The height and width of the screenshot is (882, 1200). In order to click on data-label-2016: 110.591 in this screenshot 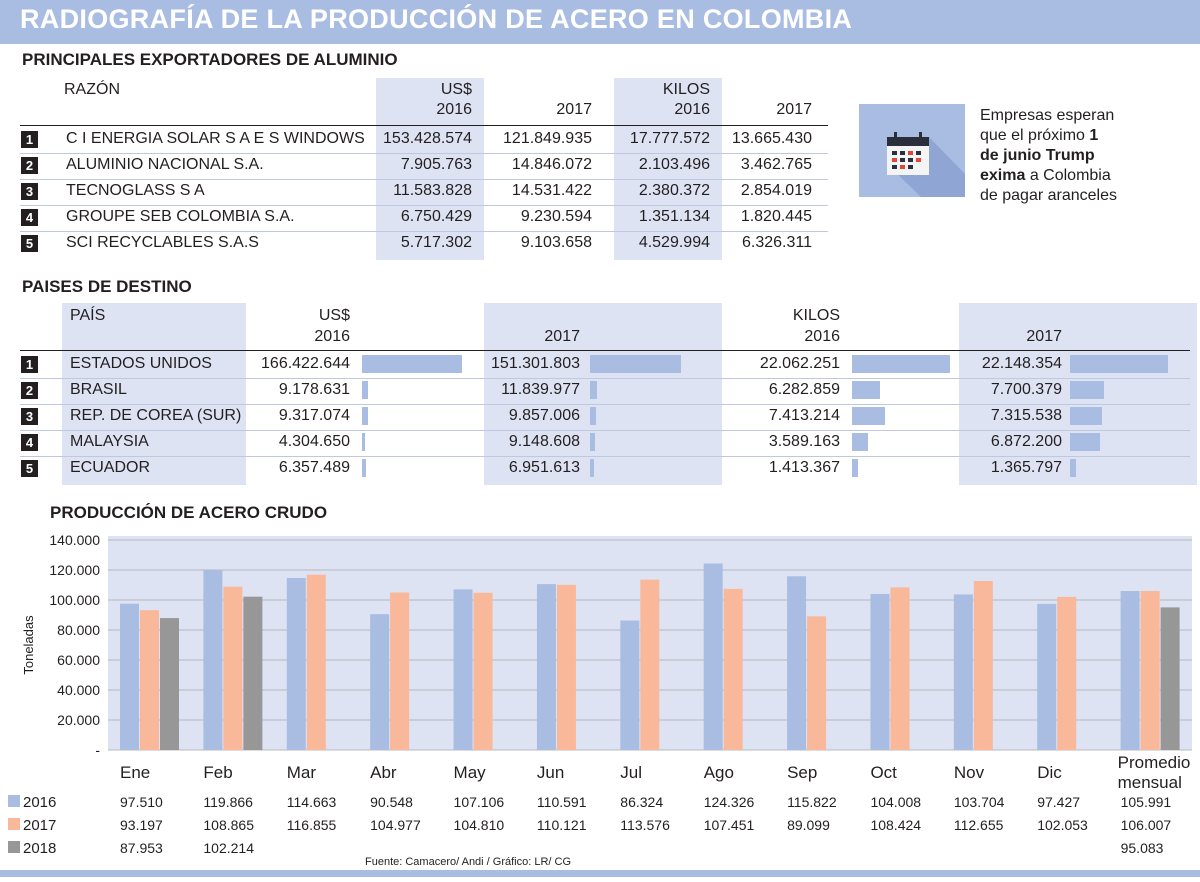, I will do `click(562, 802)`.